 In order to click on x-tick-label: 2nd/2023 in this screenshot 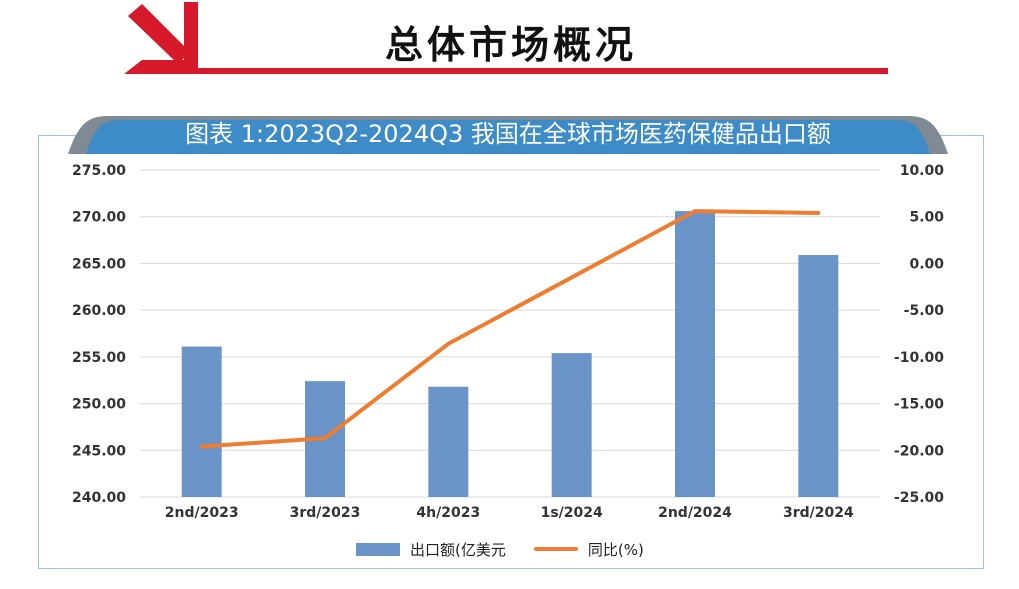, I will do `click(202, 513)`.